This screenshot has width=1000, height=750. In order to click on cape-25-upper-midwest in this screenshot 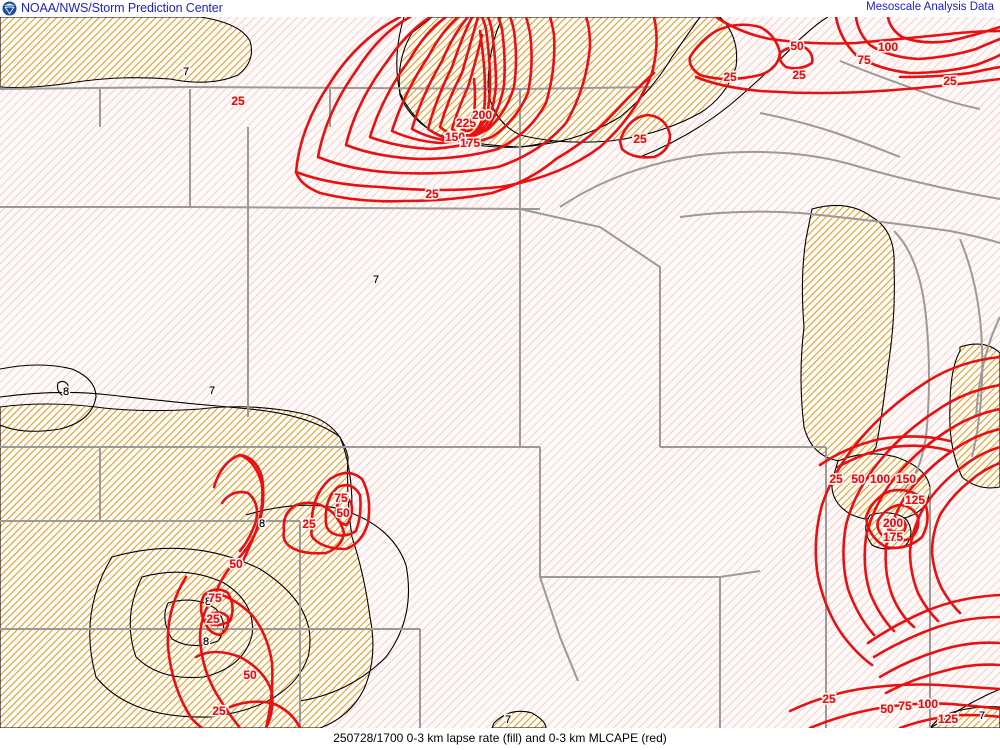, I will do `click(476, 104)`.